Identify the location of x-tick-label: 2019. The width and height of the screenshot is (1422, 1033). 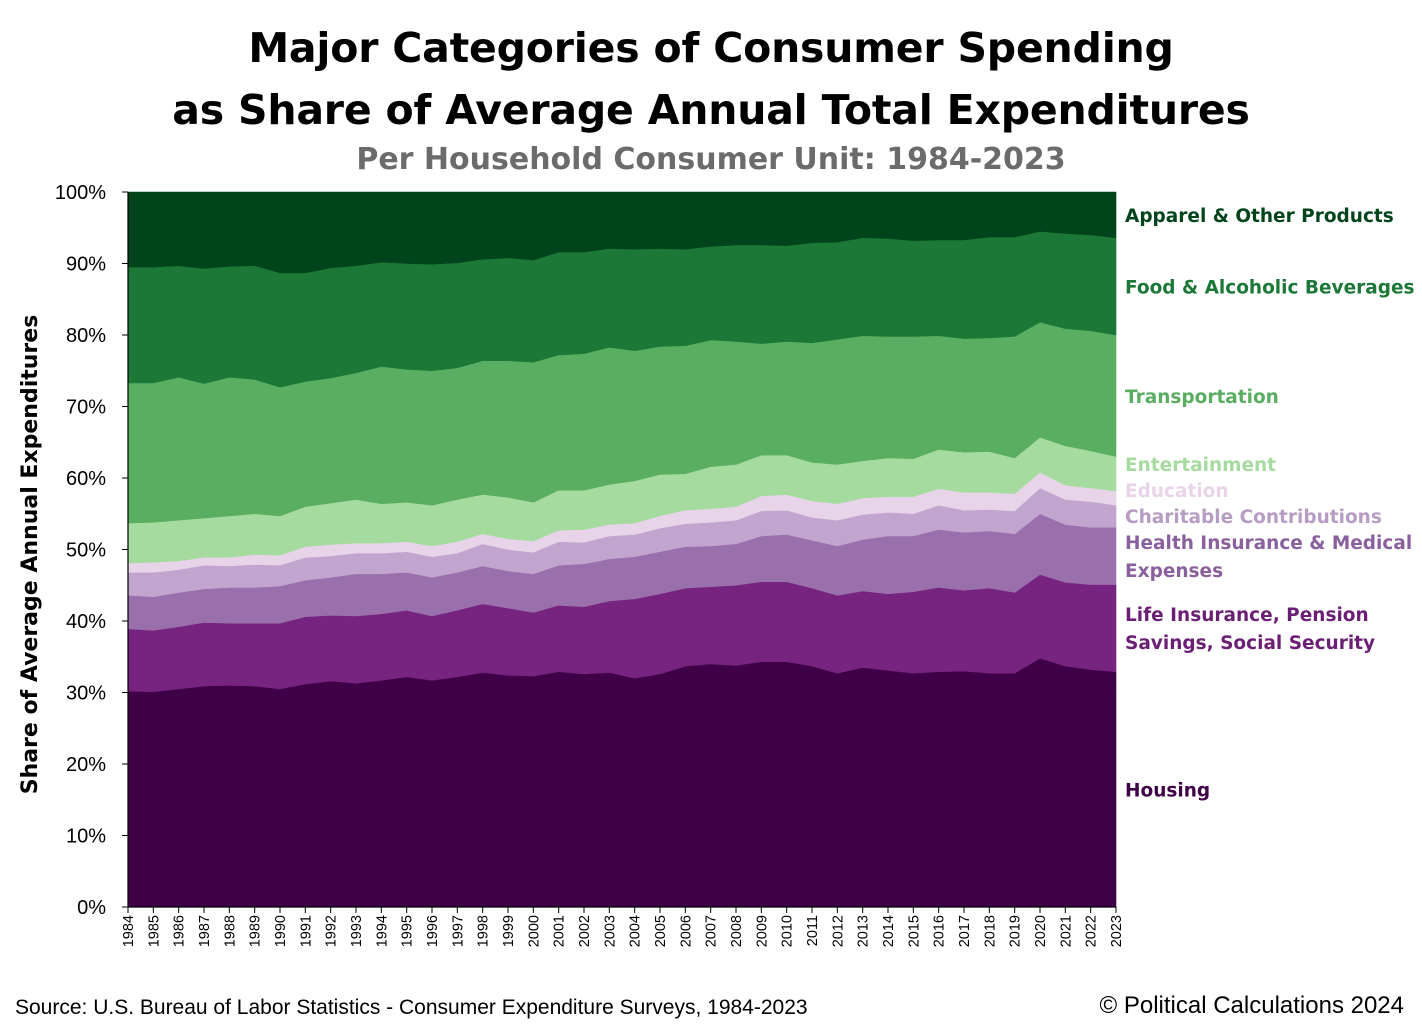
(1016, 931).